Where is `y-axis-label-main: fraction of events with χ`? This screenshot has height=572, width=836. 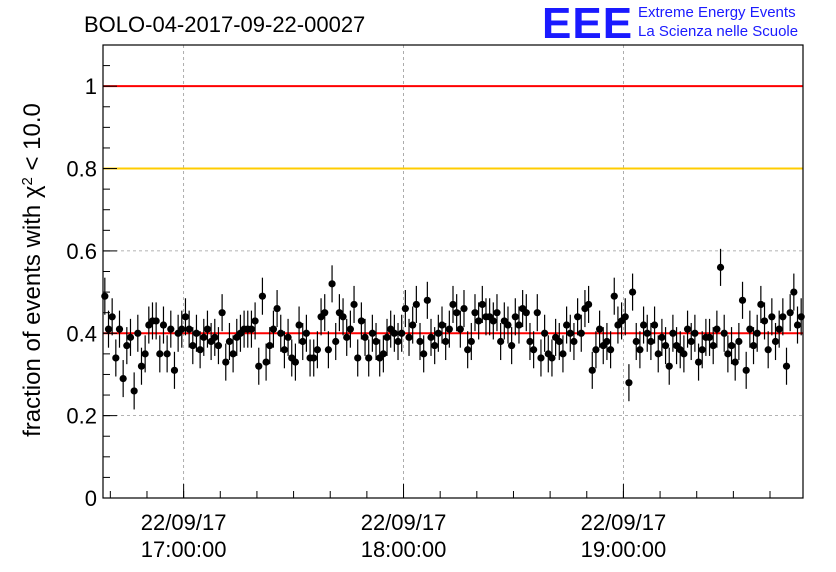 y-axis-label-main: fraction of events with χ is located at coordinates (32, 311).